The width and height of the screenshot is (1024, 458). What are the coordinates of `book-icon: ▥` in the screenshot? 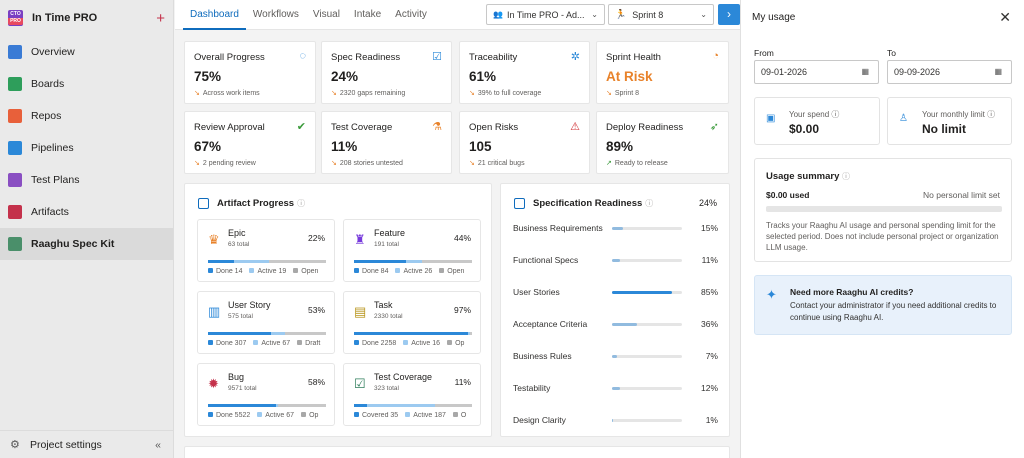 It's located at (214, 311).